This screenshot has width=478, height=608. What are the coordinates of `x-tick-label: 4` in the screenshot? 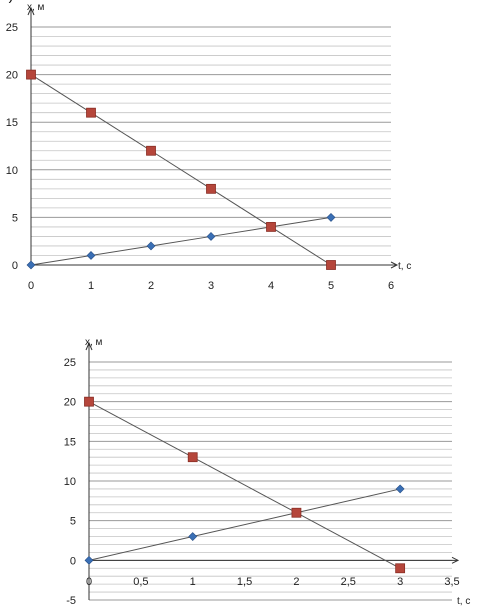 It's located at (271, 286).